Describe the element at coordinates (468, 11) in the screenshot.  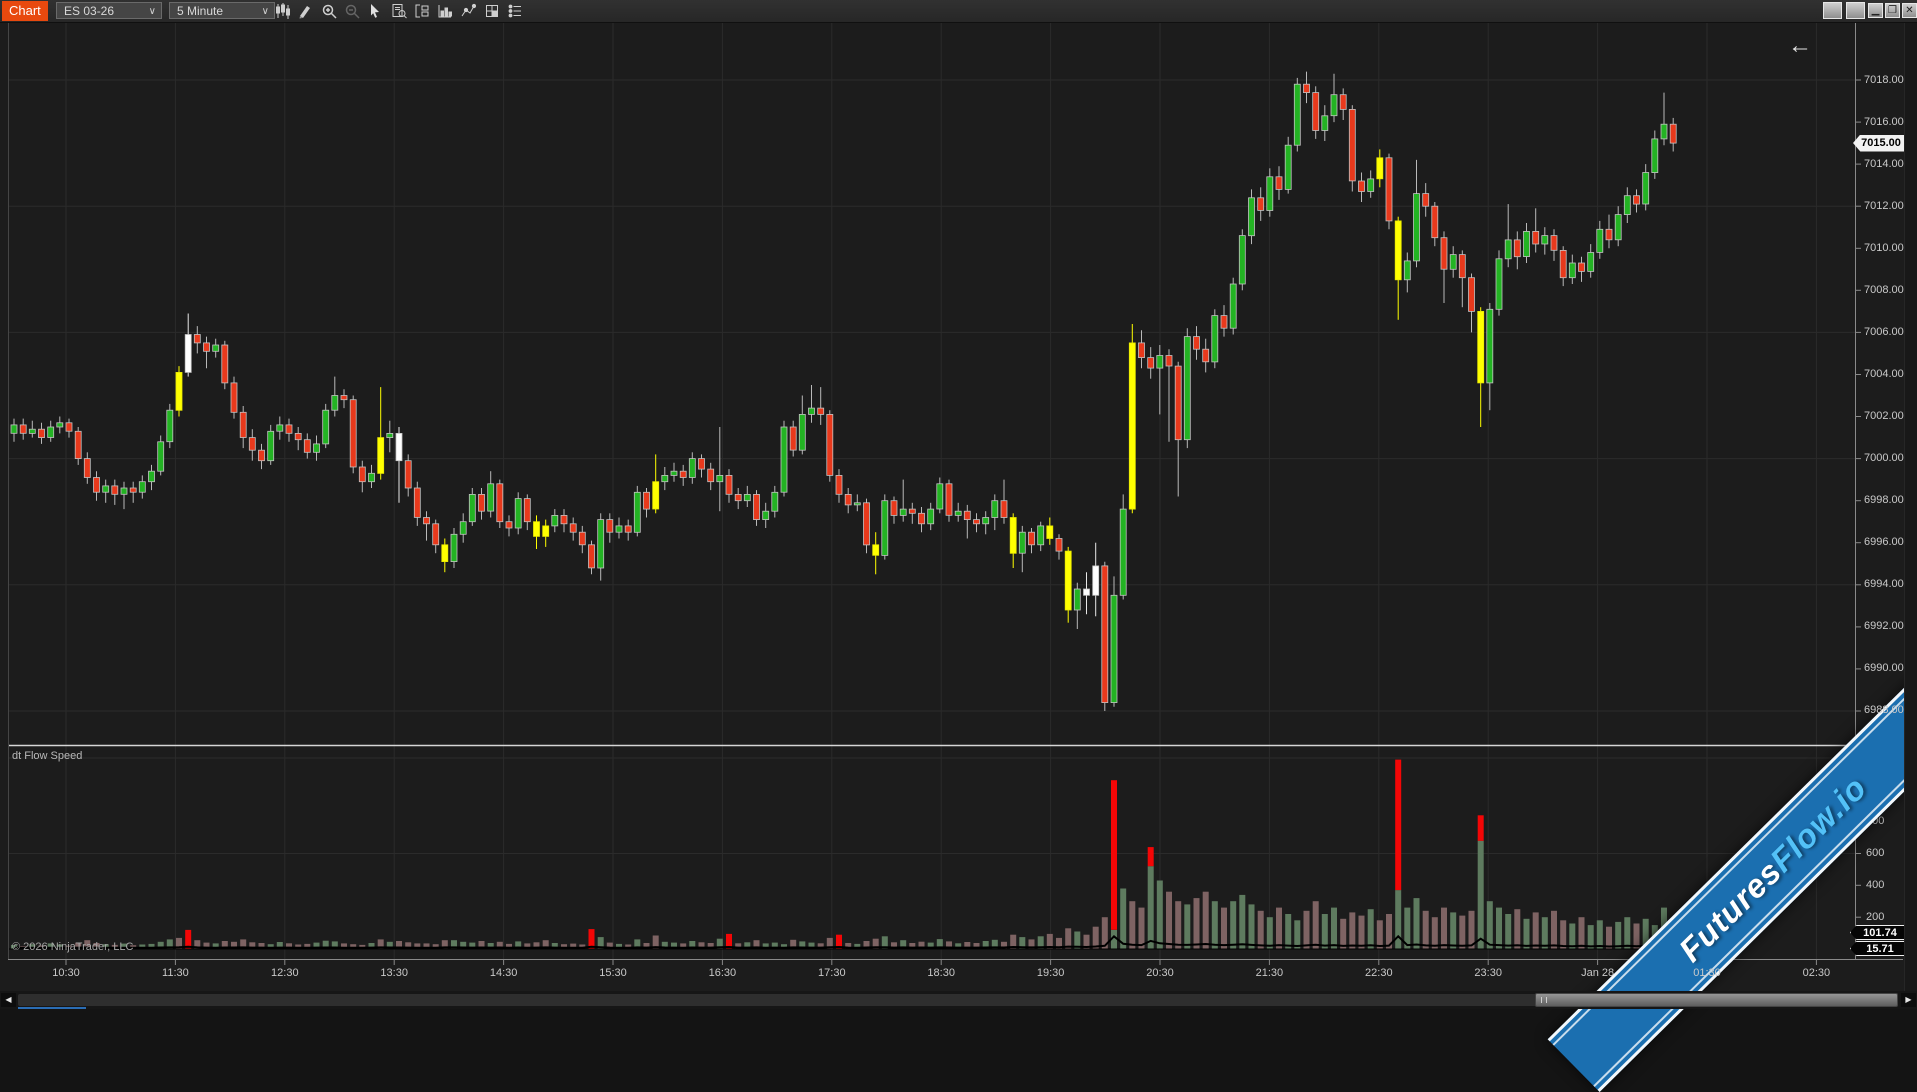
I see `line-tools-icon` at that location.